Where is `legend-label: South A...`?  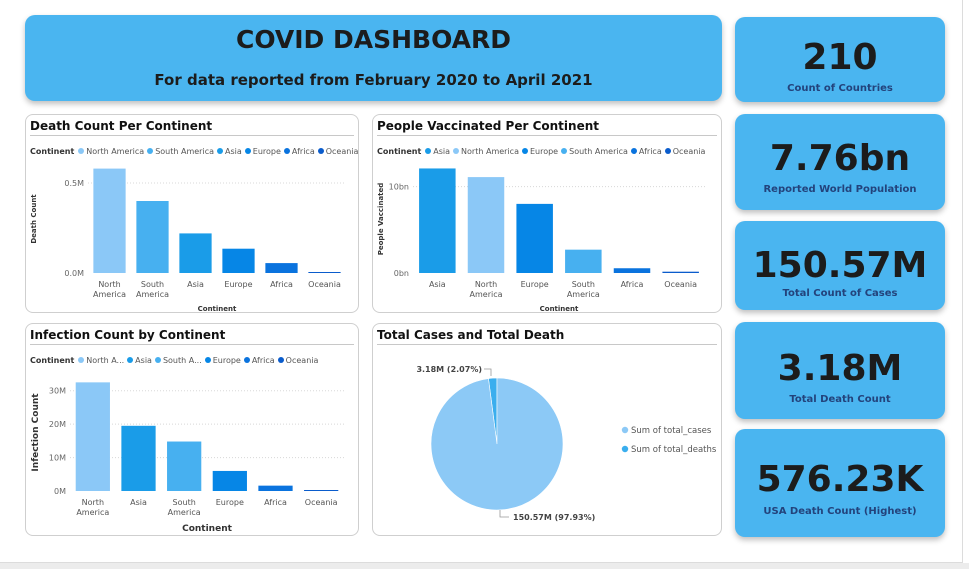 legend-label: South A... is located at coordinates (182, 360).